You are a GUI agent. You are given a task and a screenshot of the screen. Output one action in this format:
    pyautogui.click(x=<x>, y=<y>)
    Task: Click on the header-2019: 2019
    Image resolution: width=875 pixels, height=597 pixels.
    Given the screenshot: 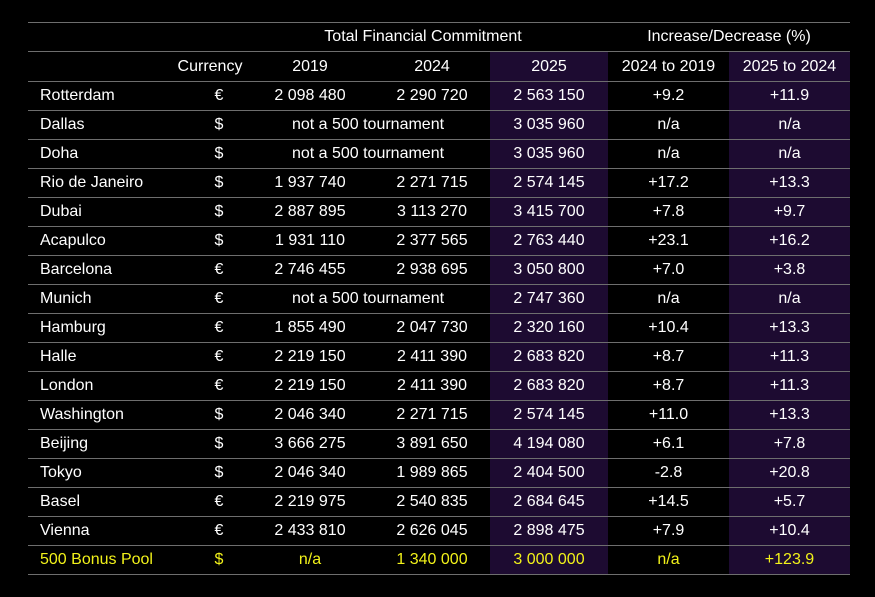 What is the action you would take?
    pyautogui.click(x=310, y=66)
    